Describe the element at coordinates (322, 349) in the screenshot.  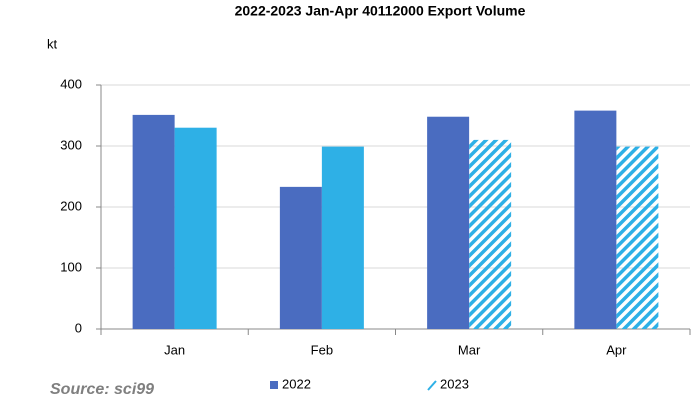
I see `x-tick-label: Feb` at that location.